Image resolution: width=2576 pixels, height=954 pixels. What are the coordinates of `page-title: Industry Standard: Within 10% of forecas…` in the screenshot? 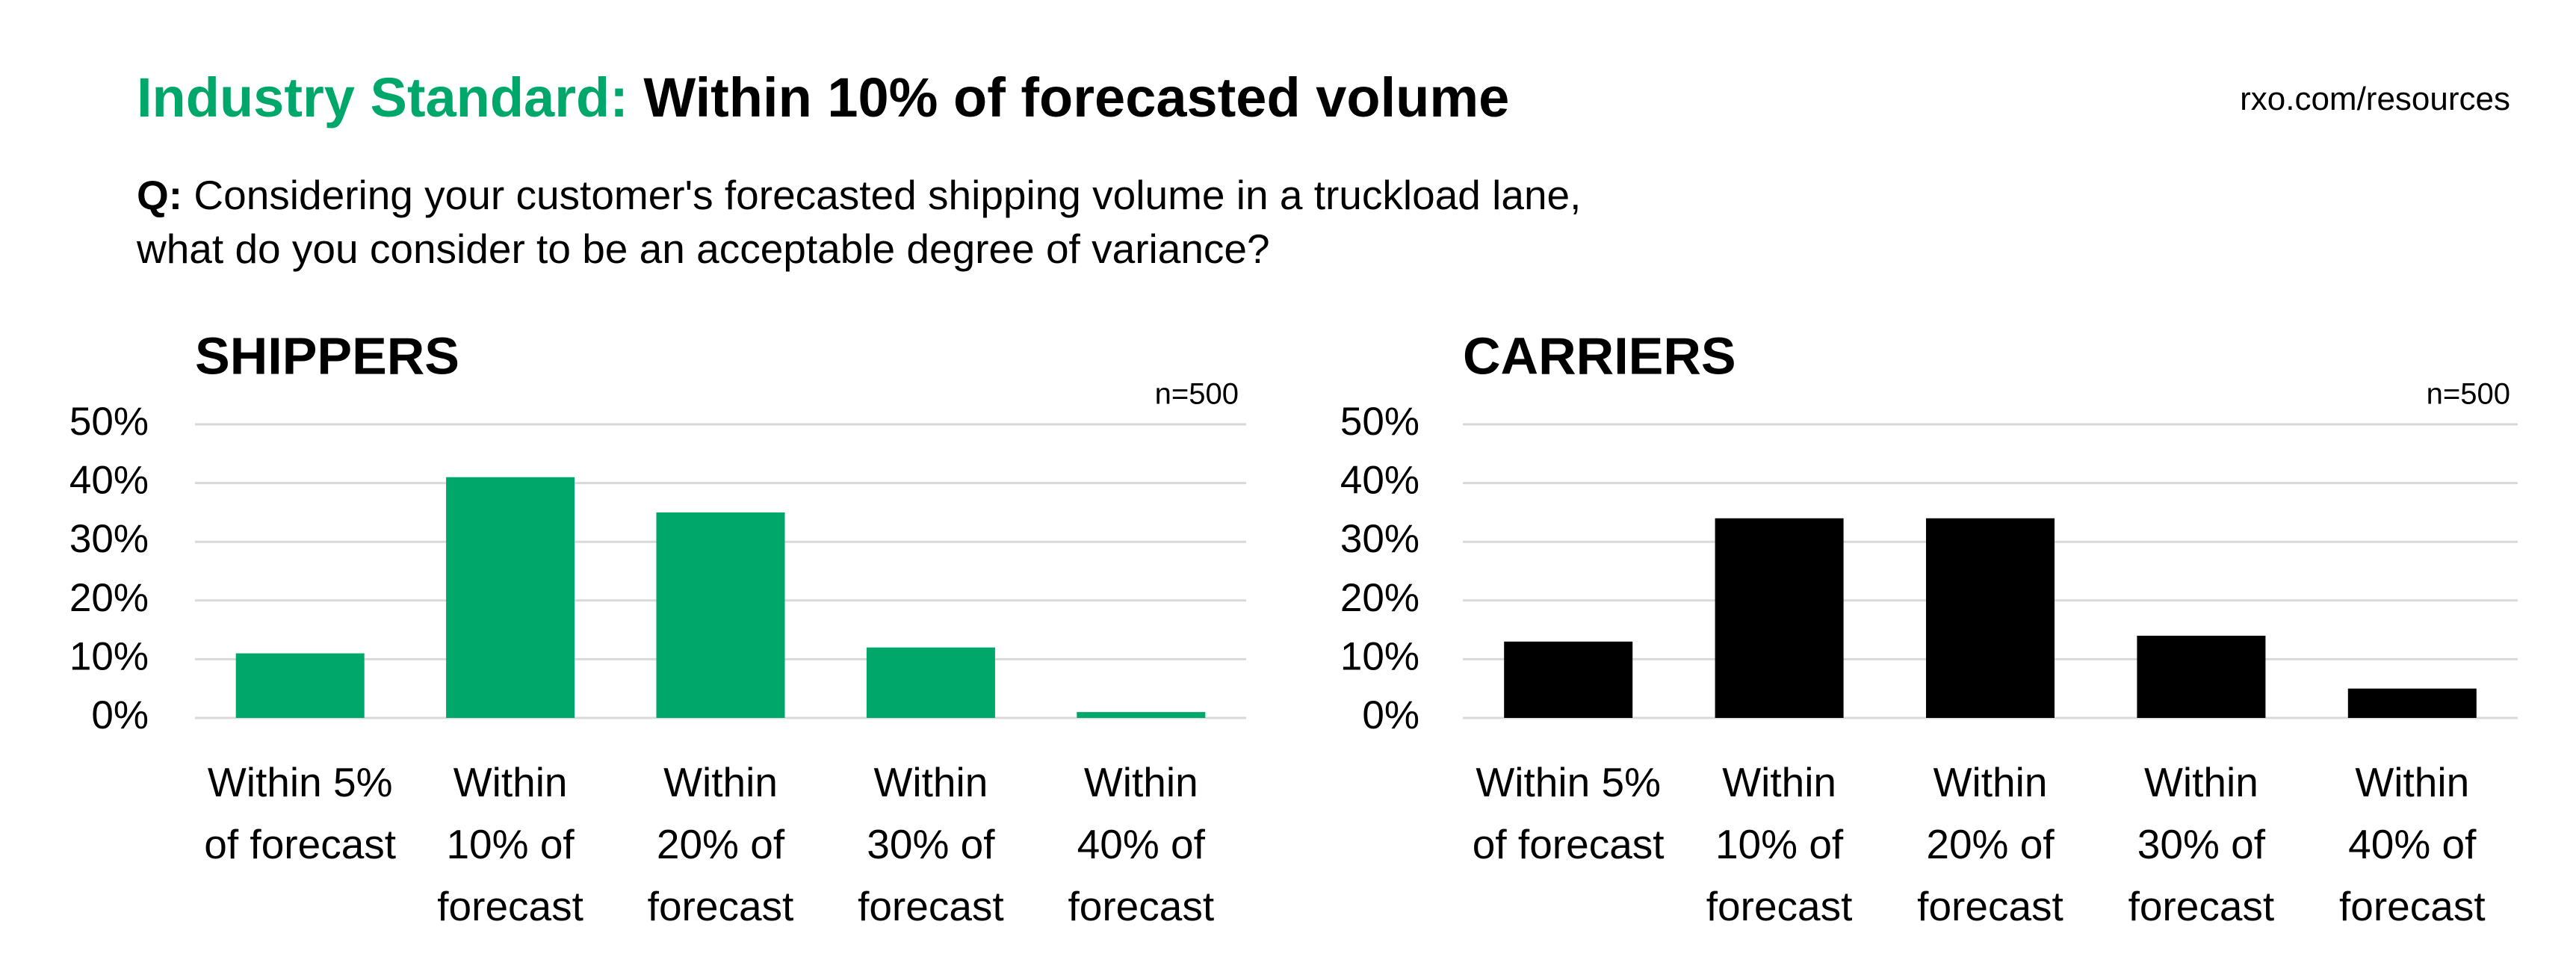 It's located at (823, 97).